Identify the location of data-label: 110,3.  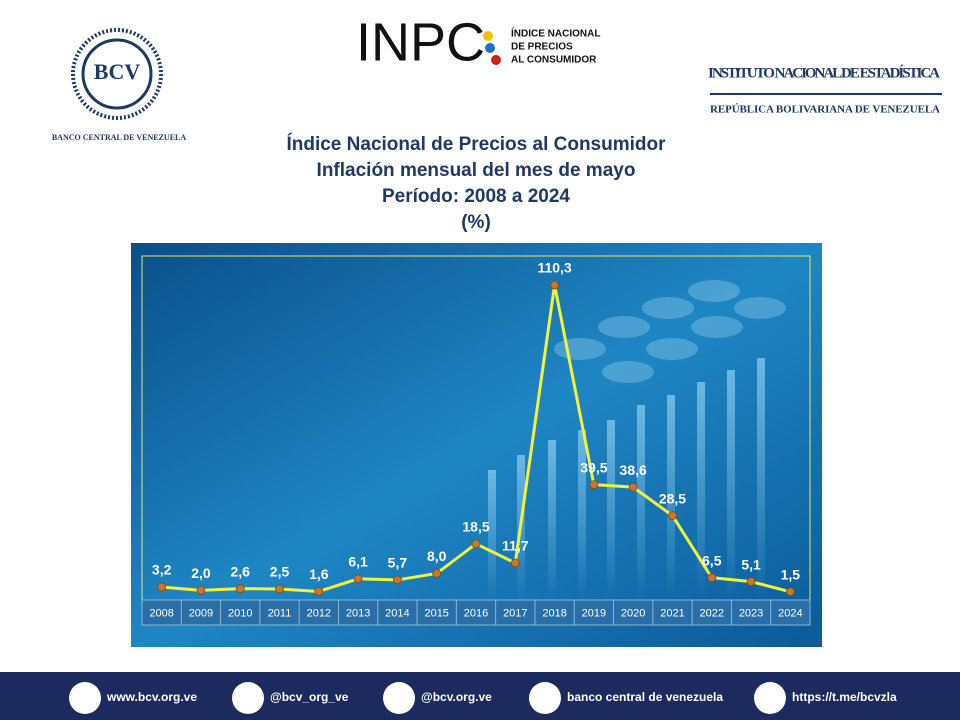
(554, 268).